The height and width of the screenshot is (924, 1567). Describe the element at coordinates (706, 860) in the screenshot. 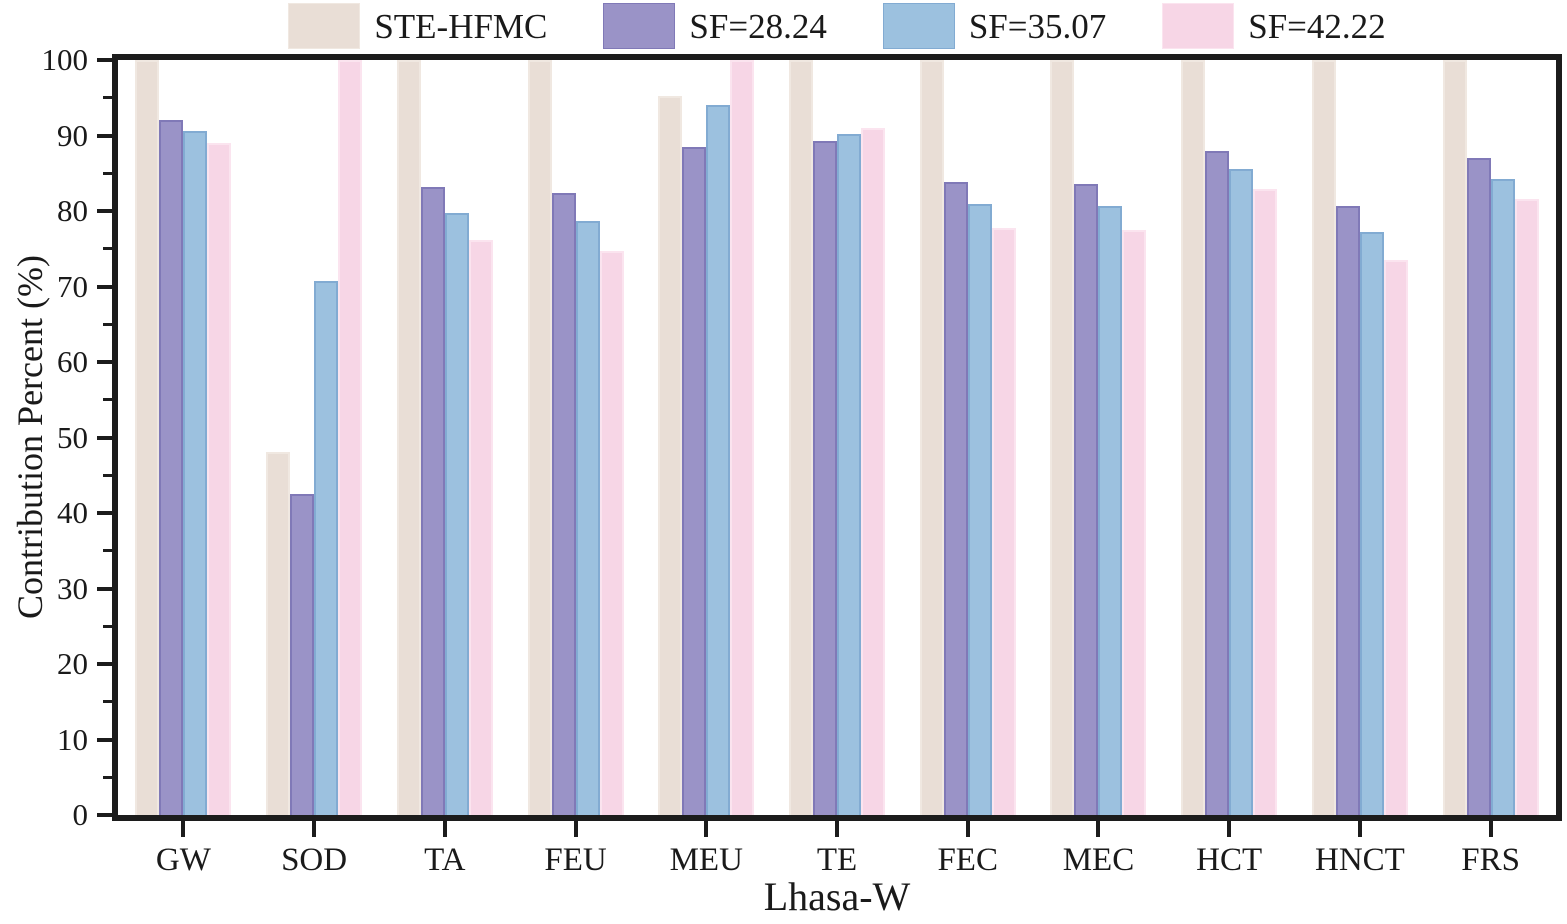

I see `x-tick-label-meu: MEU` at that location.